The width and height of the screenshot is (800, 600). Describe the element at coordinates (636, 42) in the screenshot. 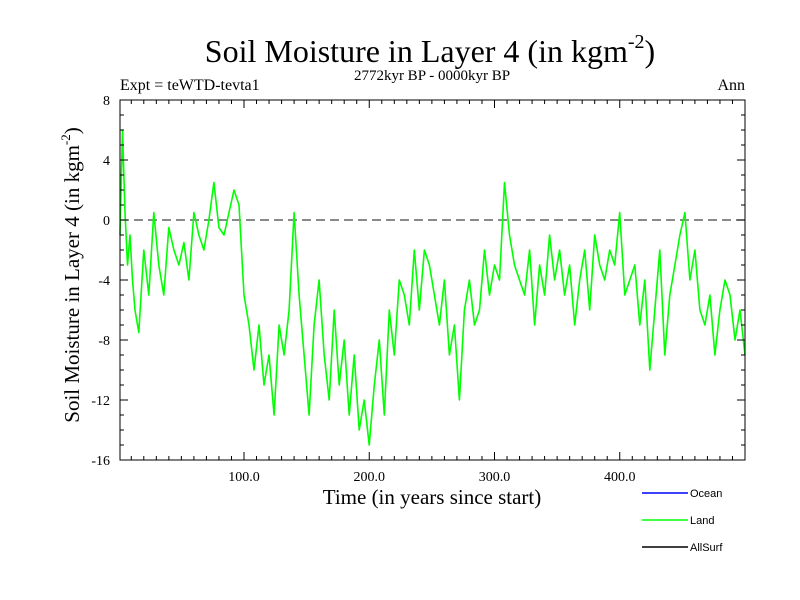

I see `chart-title-sup: -2` at that location.